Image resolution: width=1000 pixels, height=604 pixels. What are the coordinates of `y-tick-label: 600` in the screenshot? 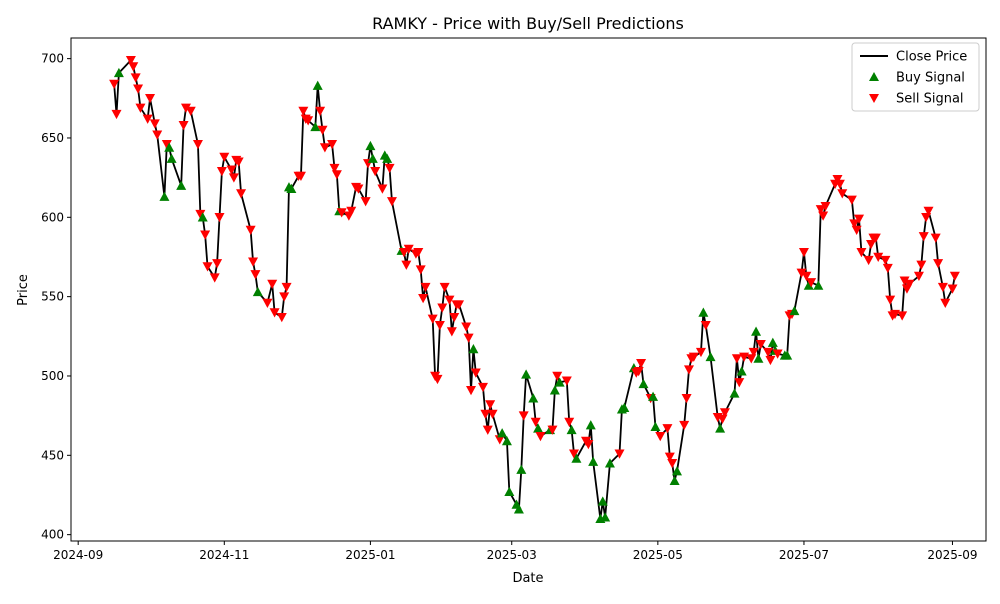 It's located at (52, 217).